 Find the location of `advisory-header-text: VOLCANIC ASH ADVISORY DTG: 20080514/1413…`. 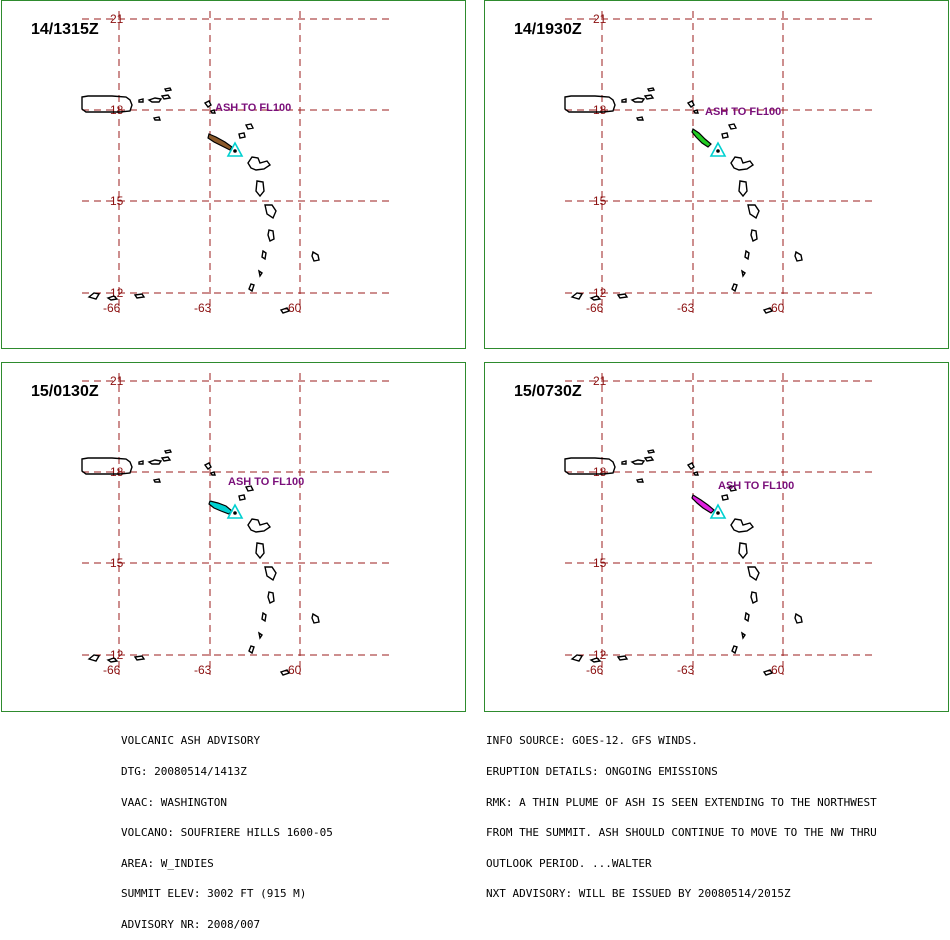

advisory-header-text: VOLCANIC ASH ADVISORY DTG: 20080514/1413… is located at coordinates (227, 828).